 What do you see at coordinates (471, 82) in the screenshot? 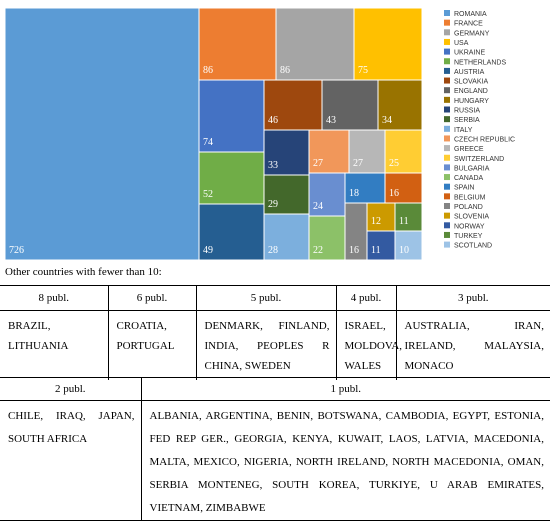
I see `legend-label: SLOVAKIA` at bounding box center [471, 82].